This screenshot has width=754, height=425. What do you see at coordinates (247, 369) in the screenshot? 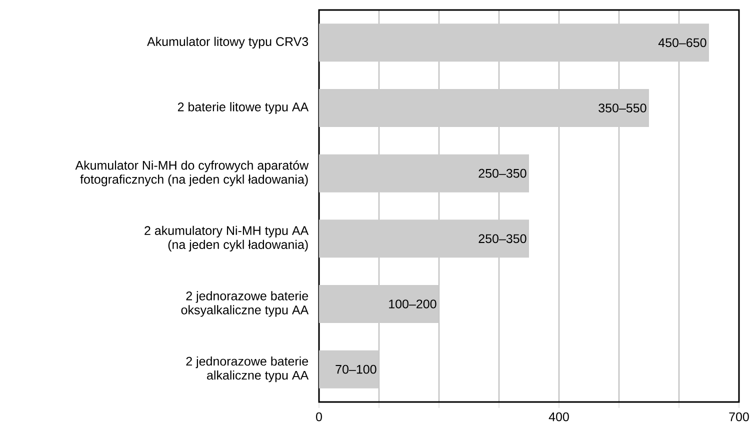
I see `y-tick-label: 2 jednorazowe baterie alkaliczne typu AA` at bounding box center [247, 369].